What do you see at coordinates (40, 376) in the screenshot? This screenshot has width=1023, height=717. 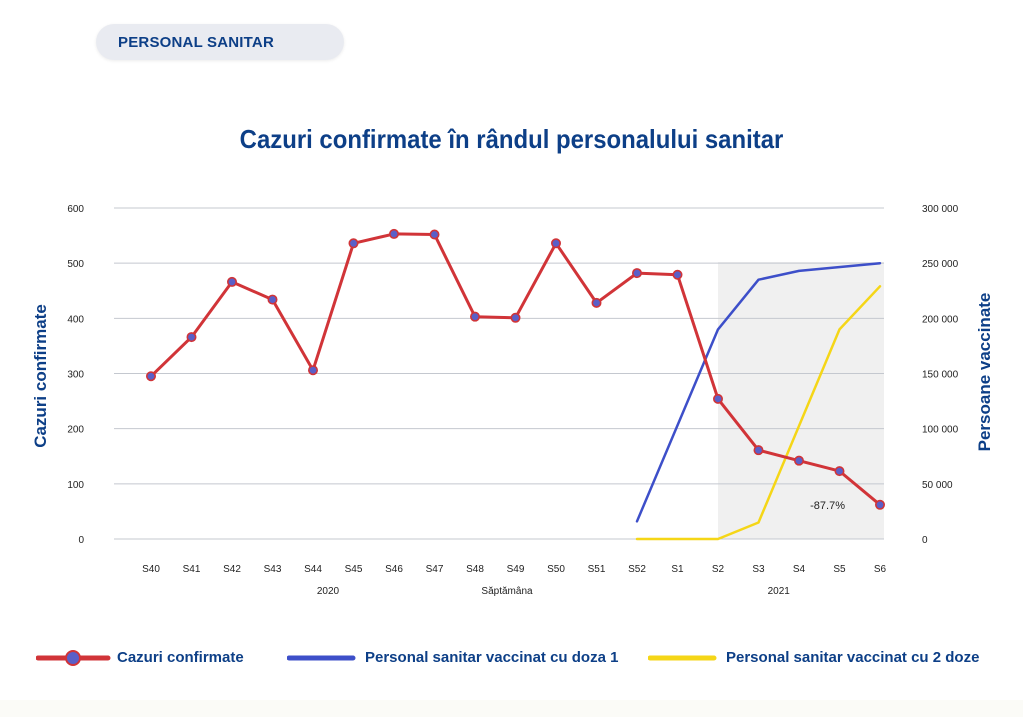 I see `y-axis-label-left: Cazuri confirmate` at bounding box center [40, 376].